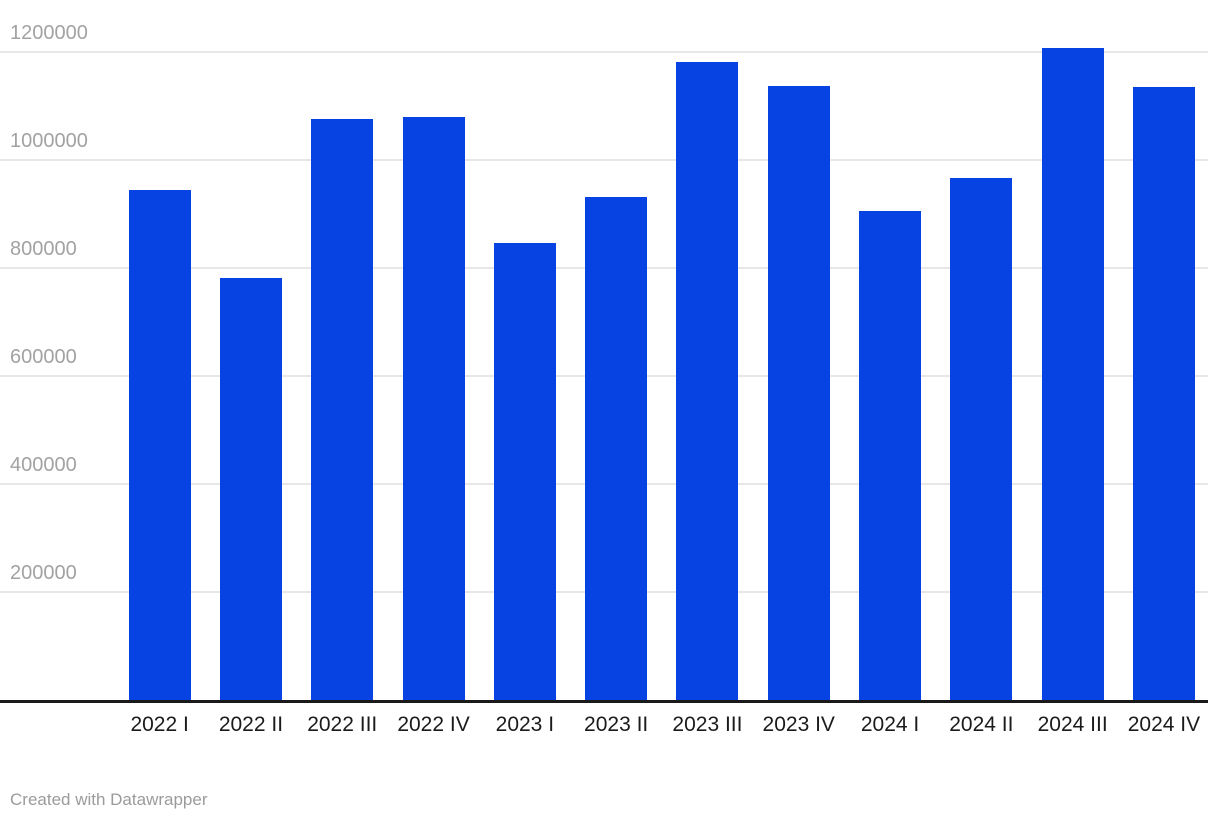 The height and width of the screenshot is (822, 1220). Describe the element at coordinates (890, 455) in the screenshot. I see `bar-2024-i` at that location.